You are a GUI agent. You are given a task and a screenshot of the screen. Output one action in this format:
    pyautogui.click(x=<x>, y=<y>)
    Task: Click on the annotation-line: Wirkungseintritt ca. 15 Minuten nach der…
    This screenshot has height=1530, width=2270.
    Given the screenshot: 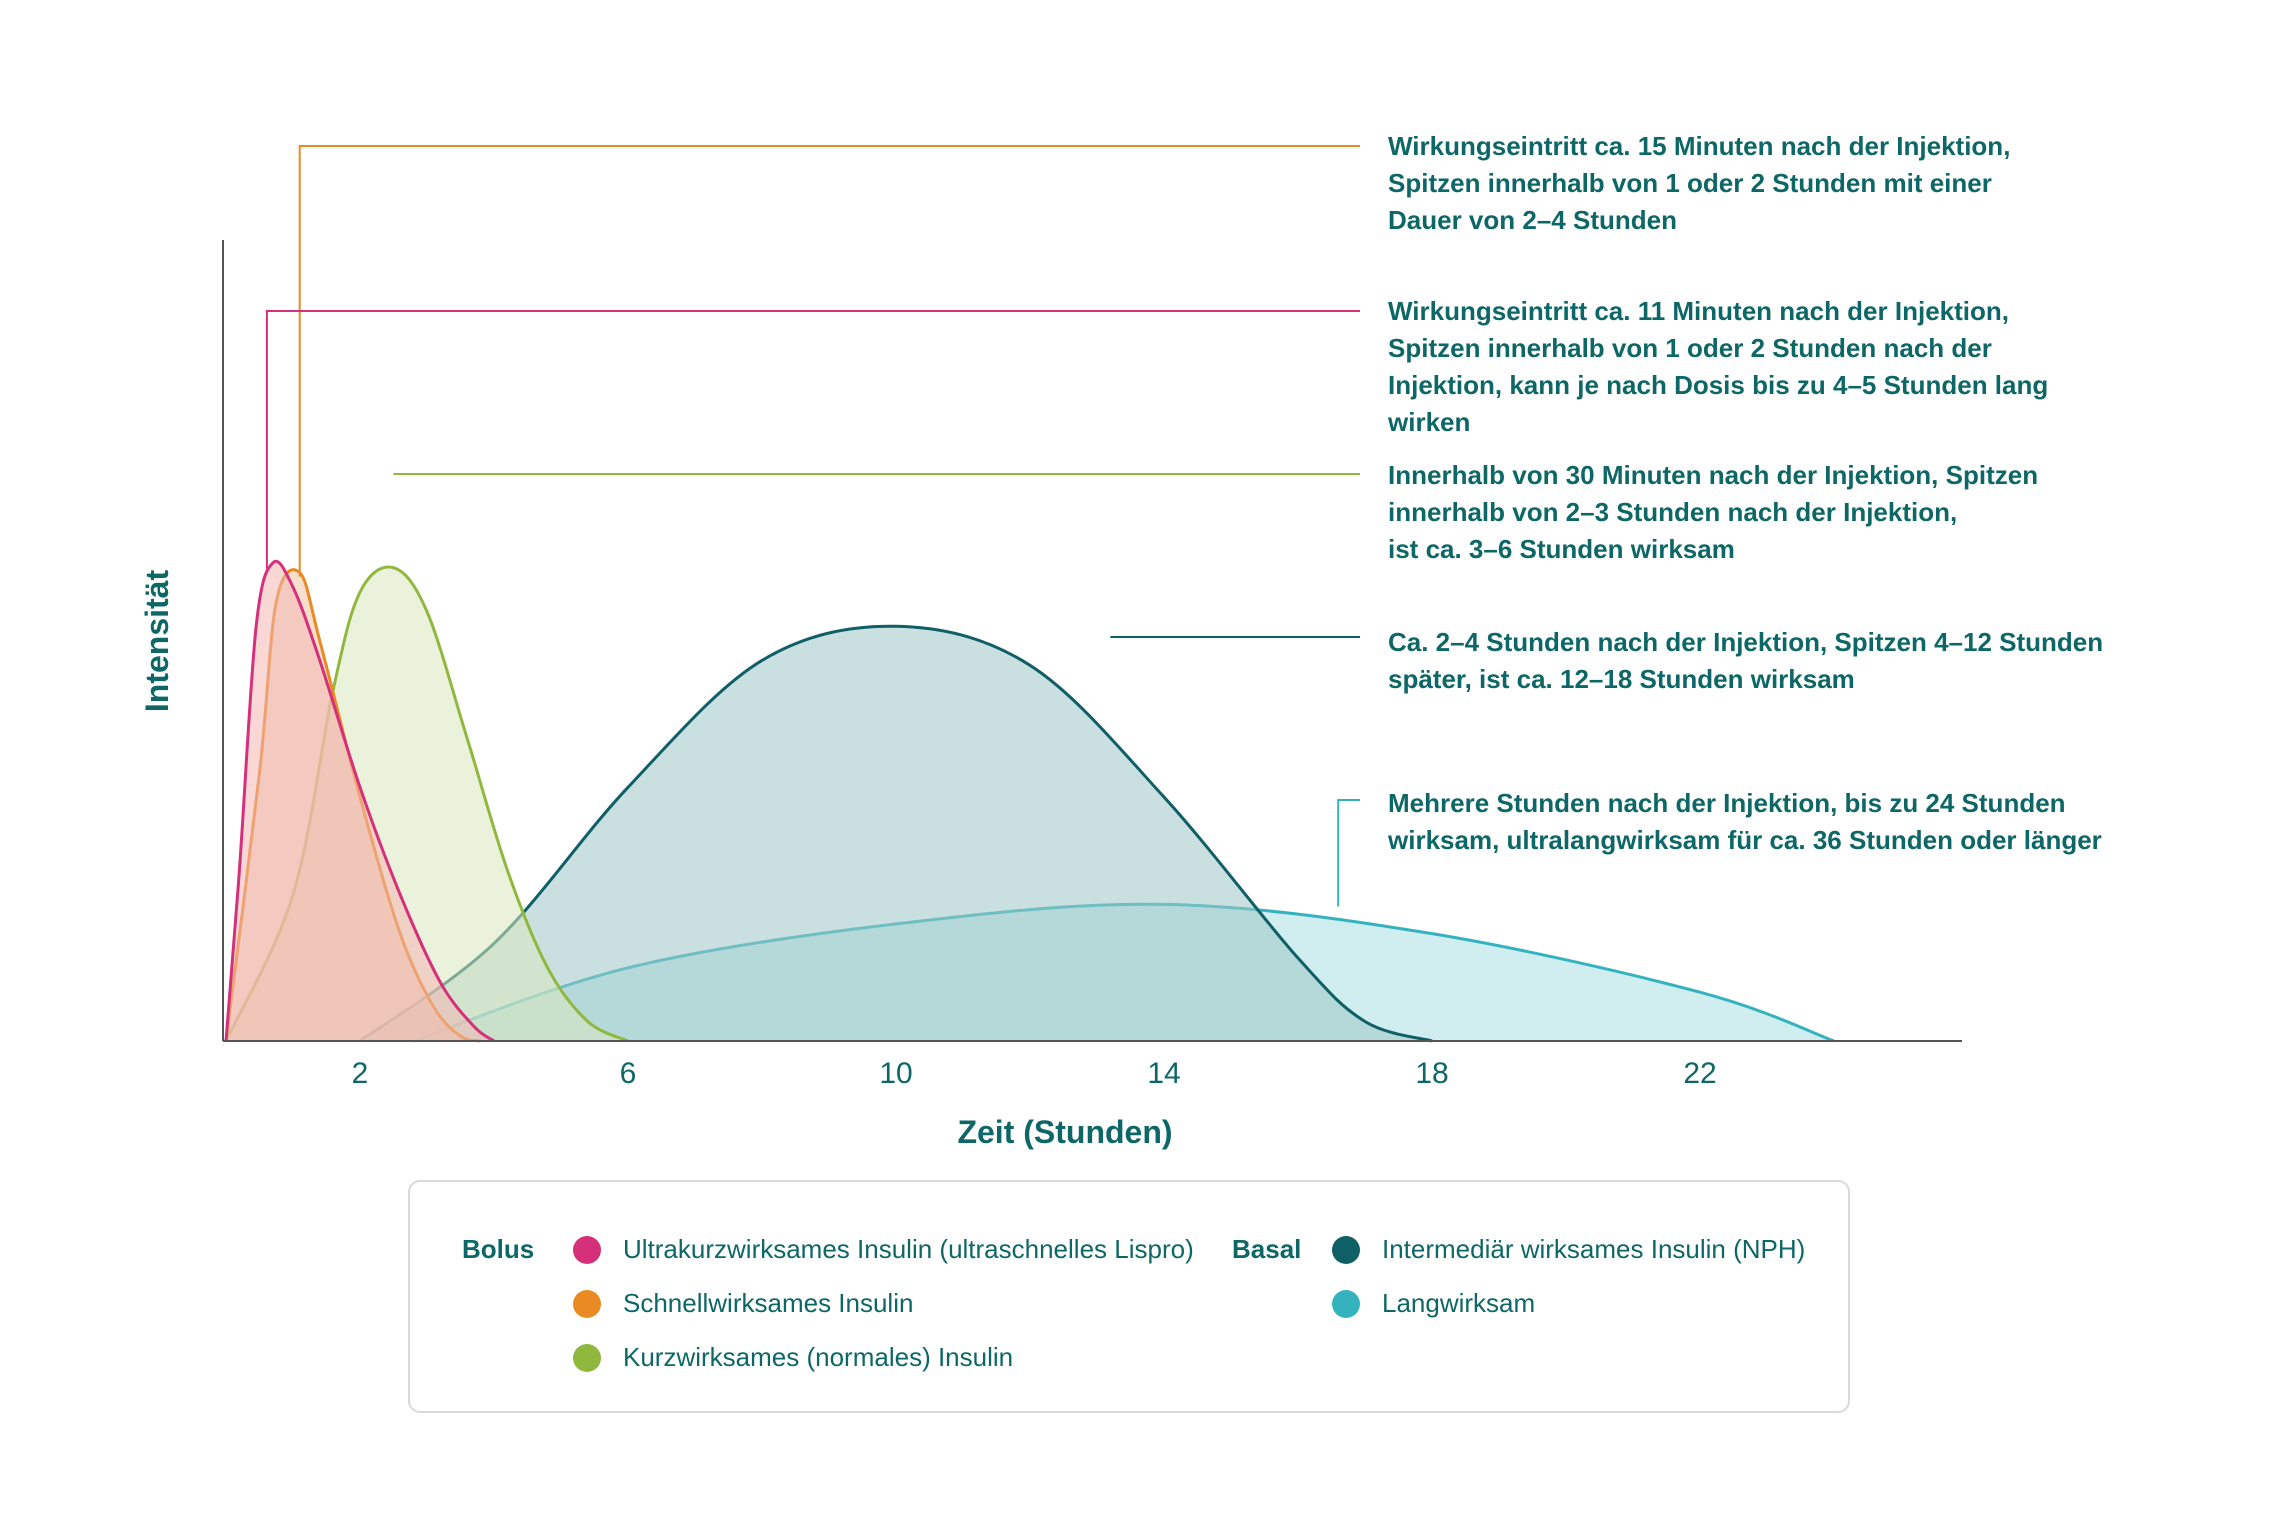 What is the action you would take?
    pyautogui.click(x=1699, y=146)
    